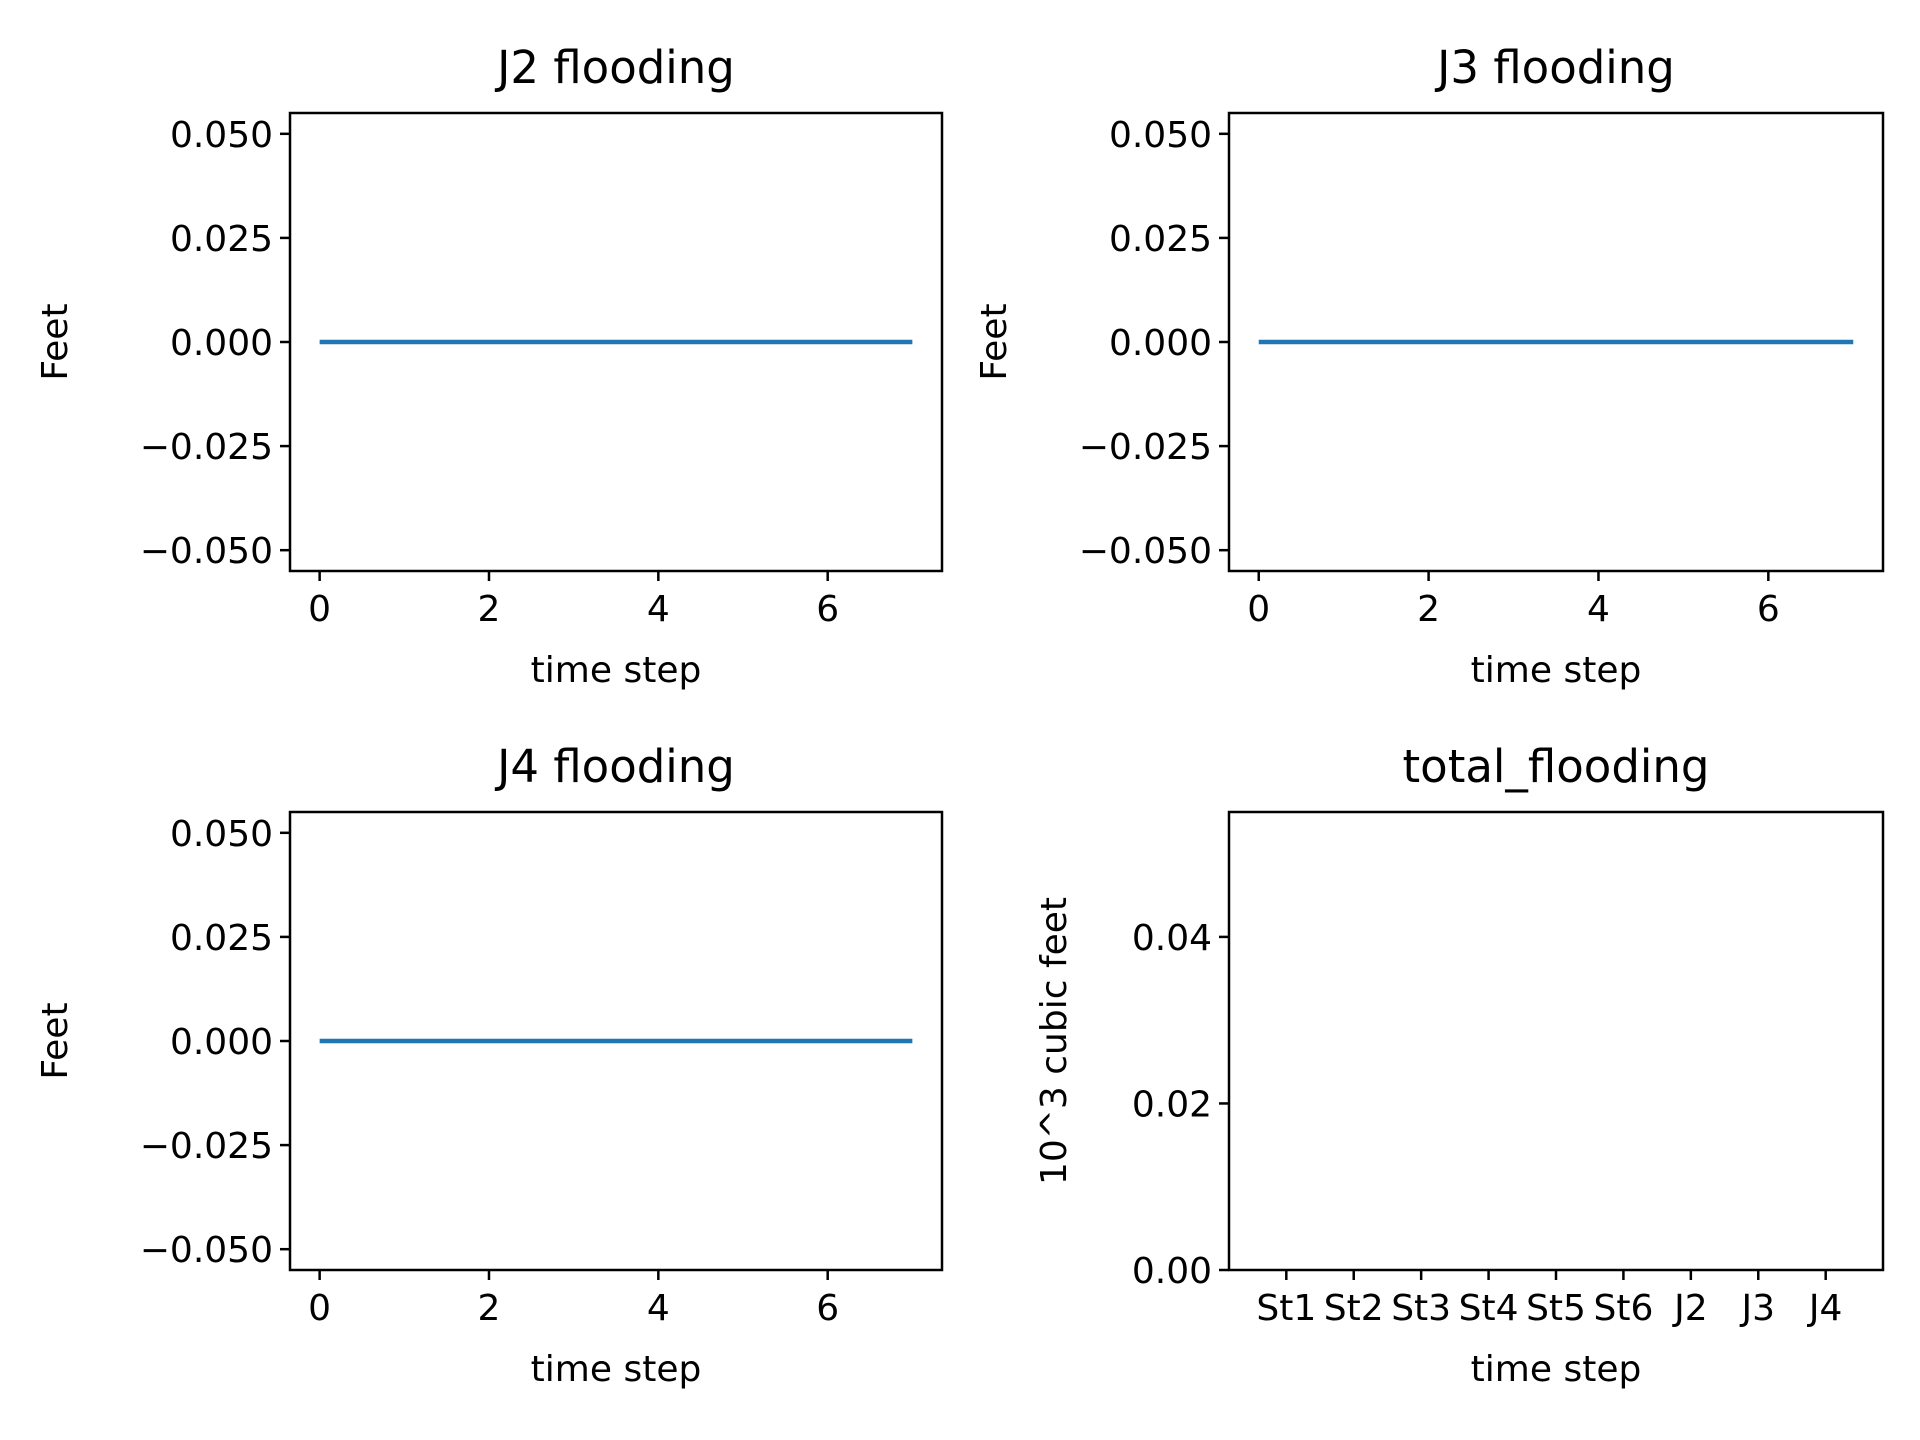  Describe the element at coordinates (1556, 766) in the screenshot. I see `subplot-title: total_flooding` at that location.